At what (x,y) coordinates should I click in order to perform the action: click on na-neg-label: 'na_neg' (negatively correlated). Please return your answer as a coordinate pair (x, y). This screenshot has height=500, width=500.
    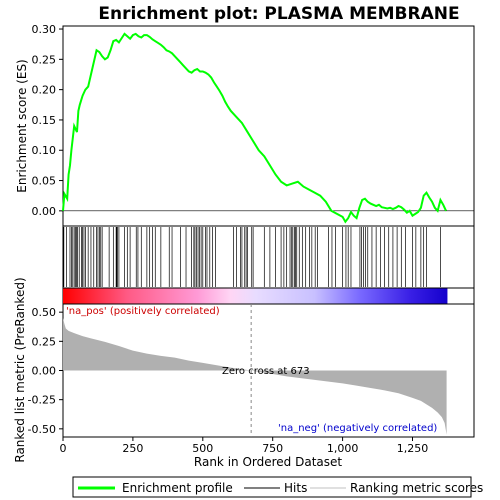
    Looking at the image, I should click on (357, 428).